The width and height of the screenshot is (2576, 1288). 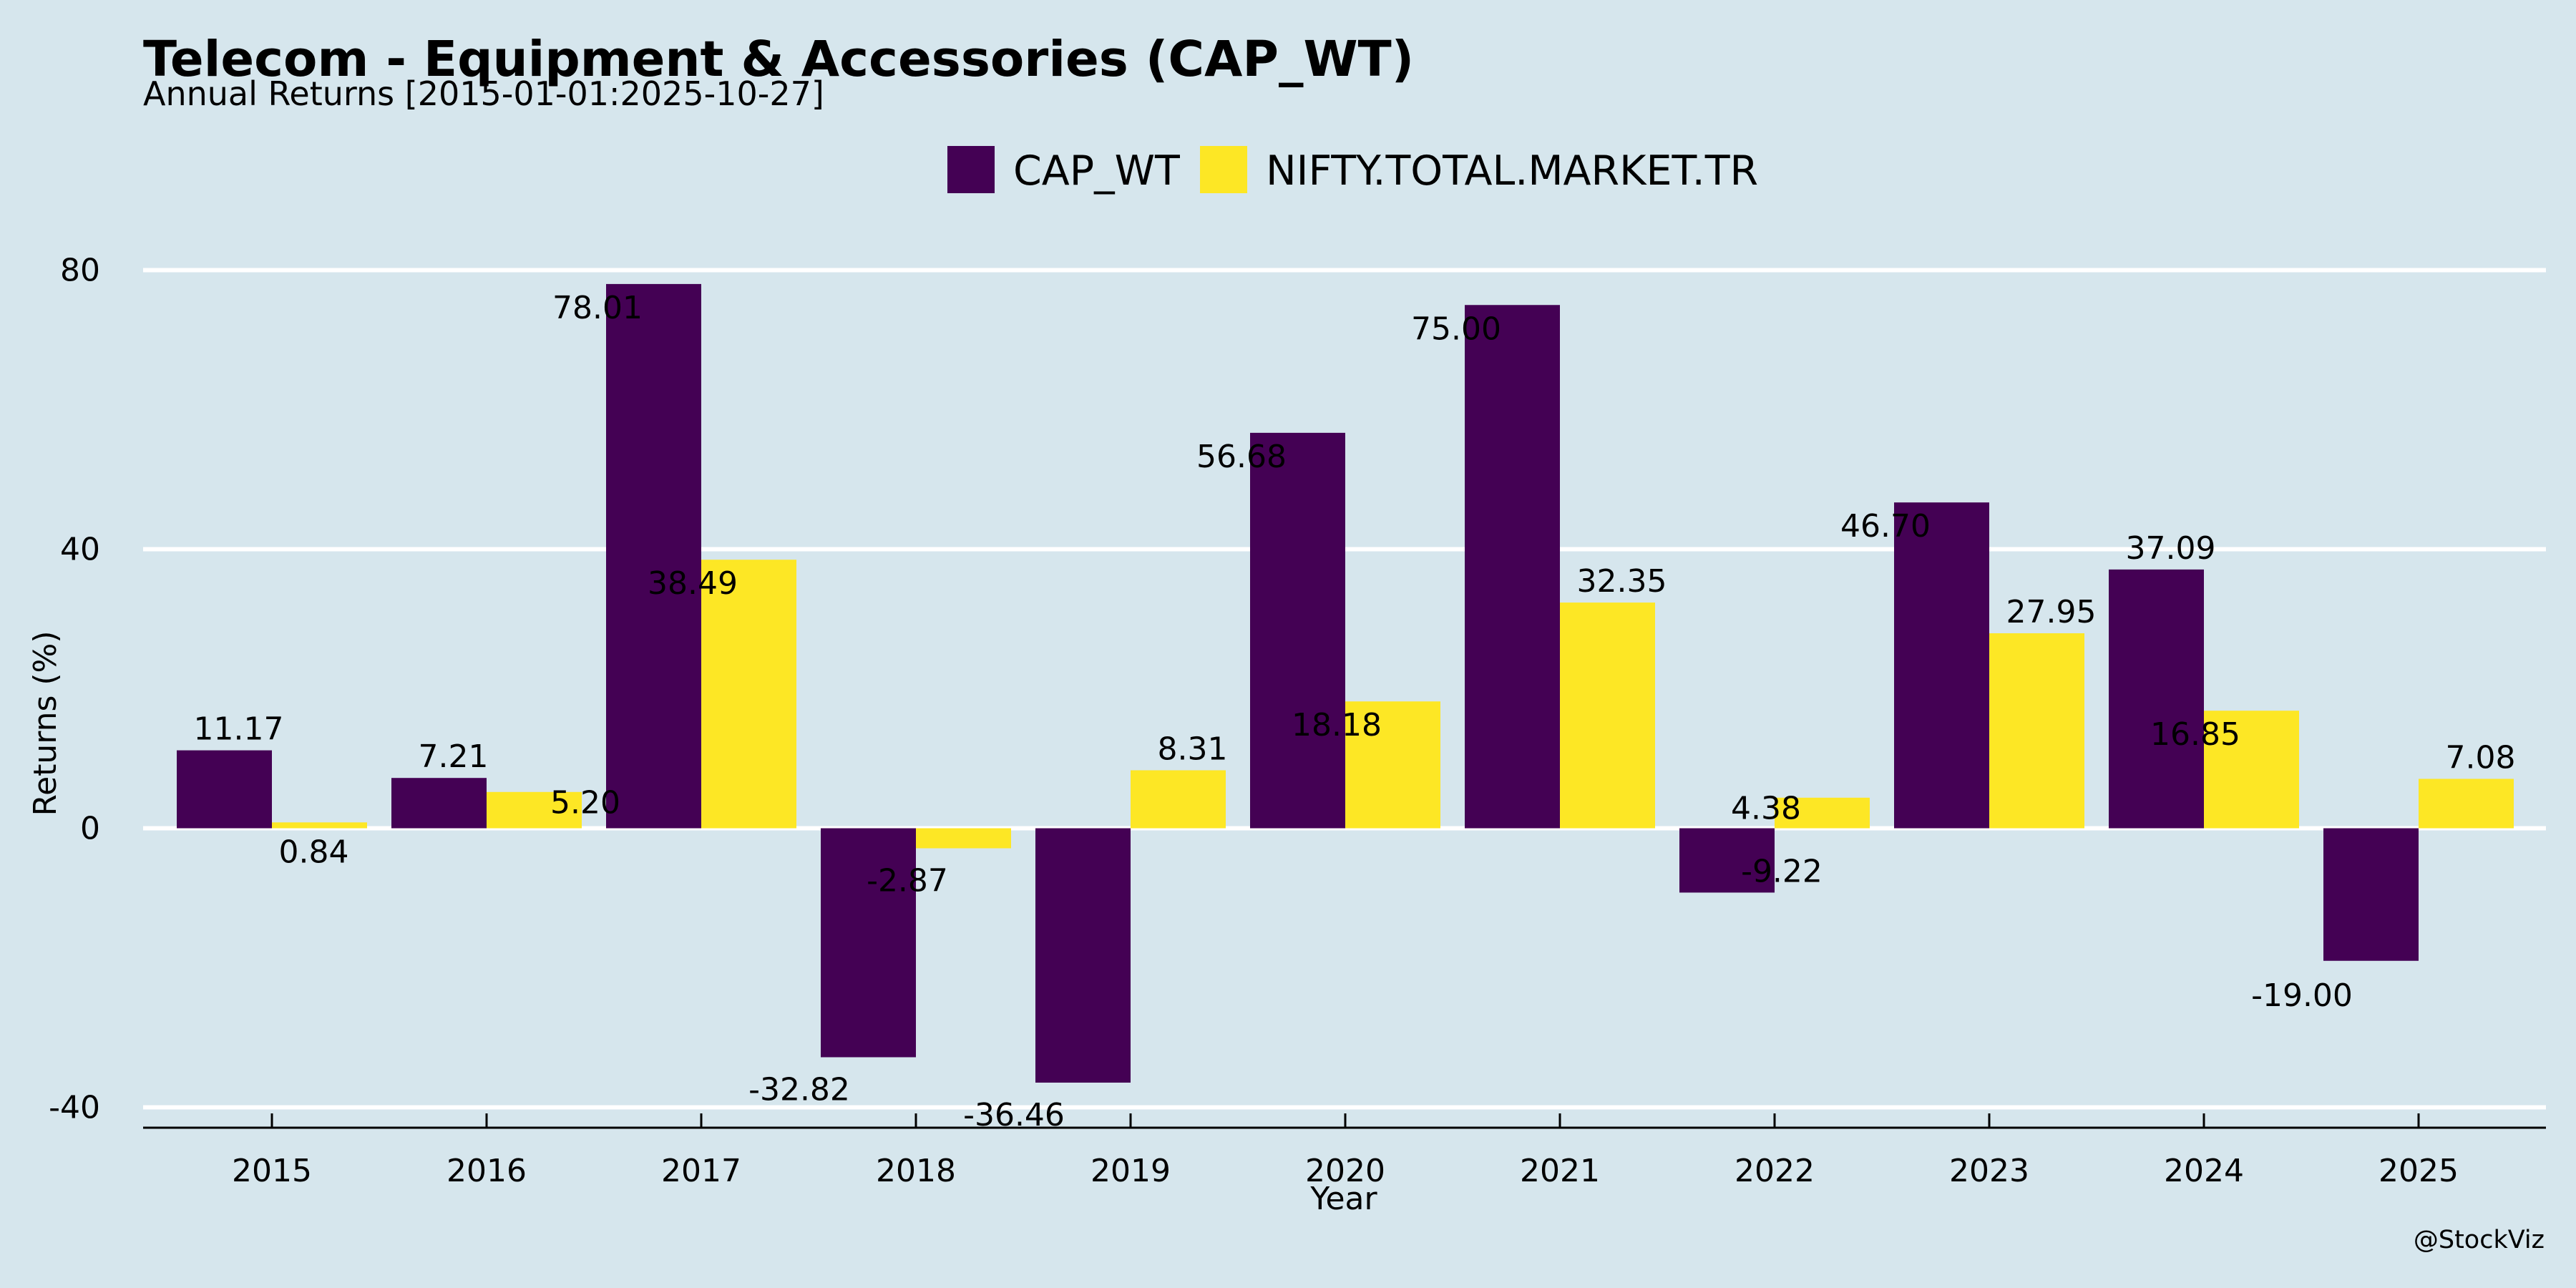 I want to click on x-tick-label: 2023, so click(x=1989, y=1171).